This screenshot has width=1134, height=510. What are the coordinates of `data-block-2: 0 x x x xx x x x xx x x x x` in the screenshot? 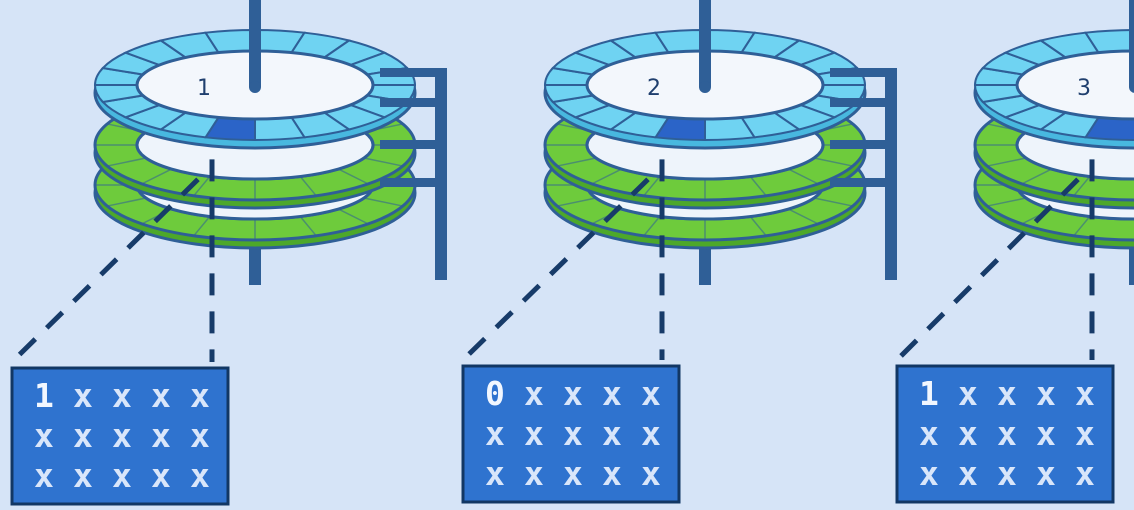 It's located at (571, 434).